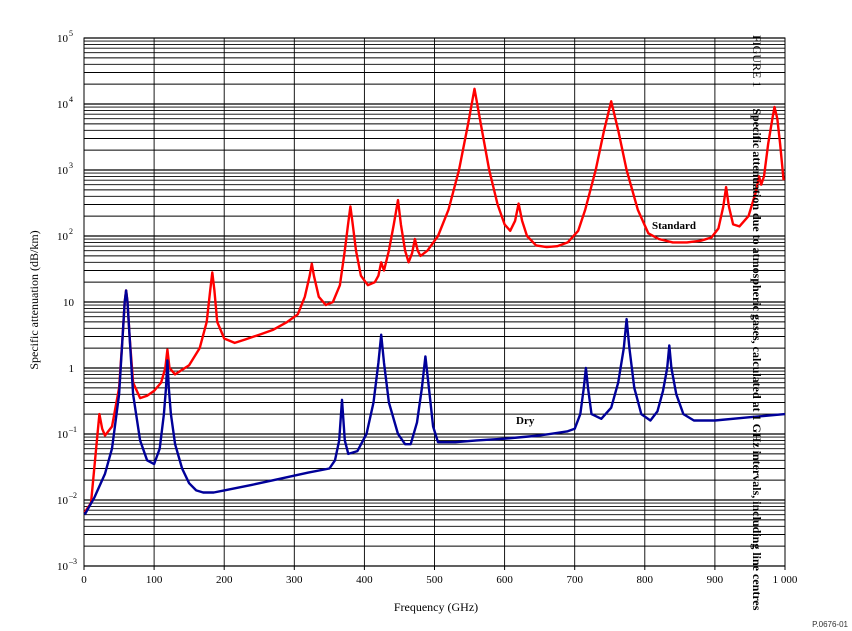 The width and height of the screenshot is (852, 631). I want to click on y-axis-label: Specific attenuation (dB/km), so click(34, 299).